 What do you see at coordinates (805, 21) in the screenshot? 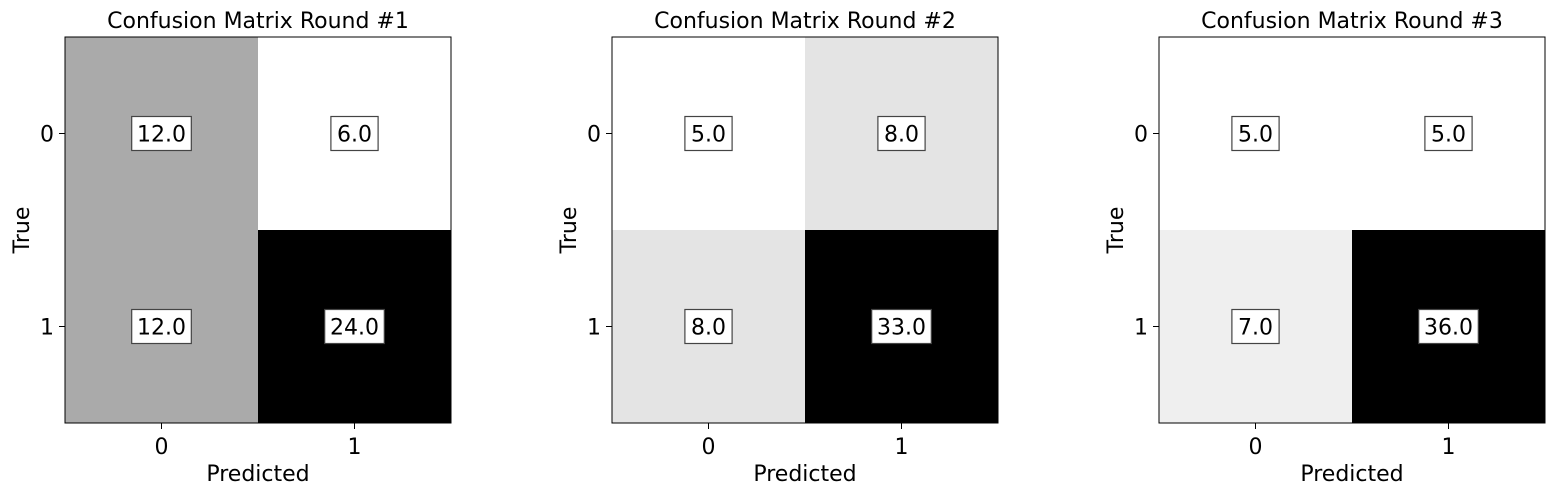
I see `chart-title: Confusion Matrix Round #2` at bounding box center [805, 21].